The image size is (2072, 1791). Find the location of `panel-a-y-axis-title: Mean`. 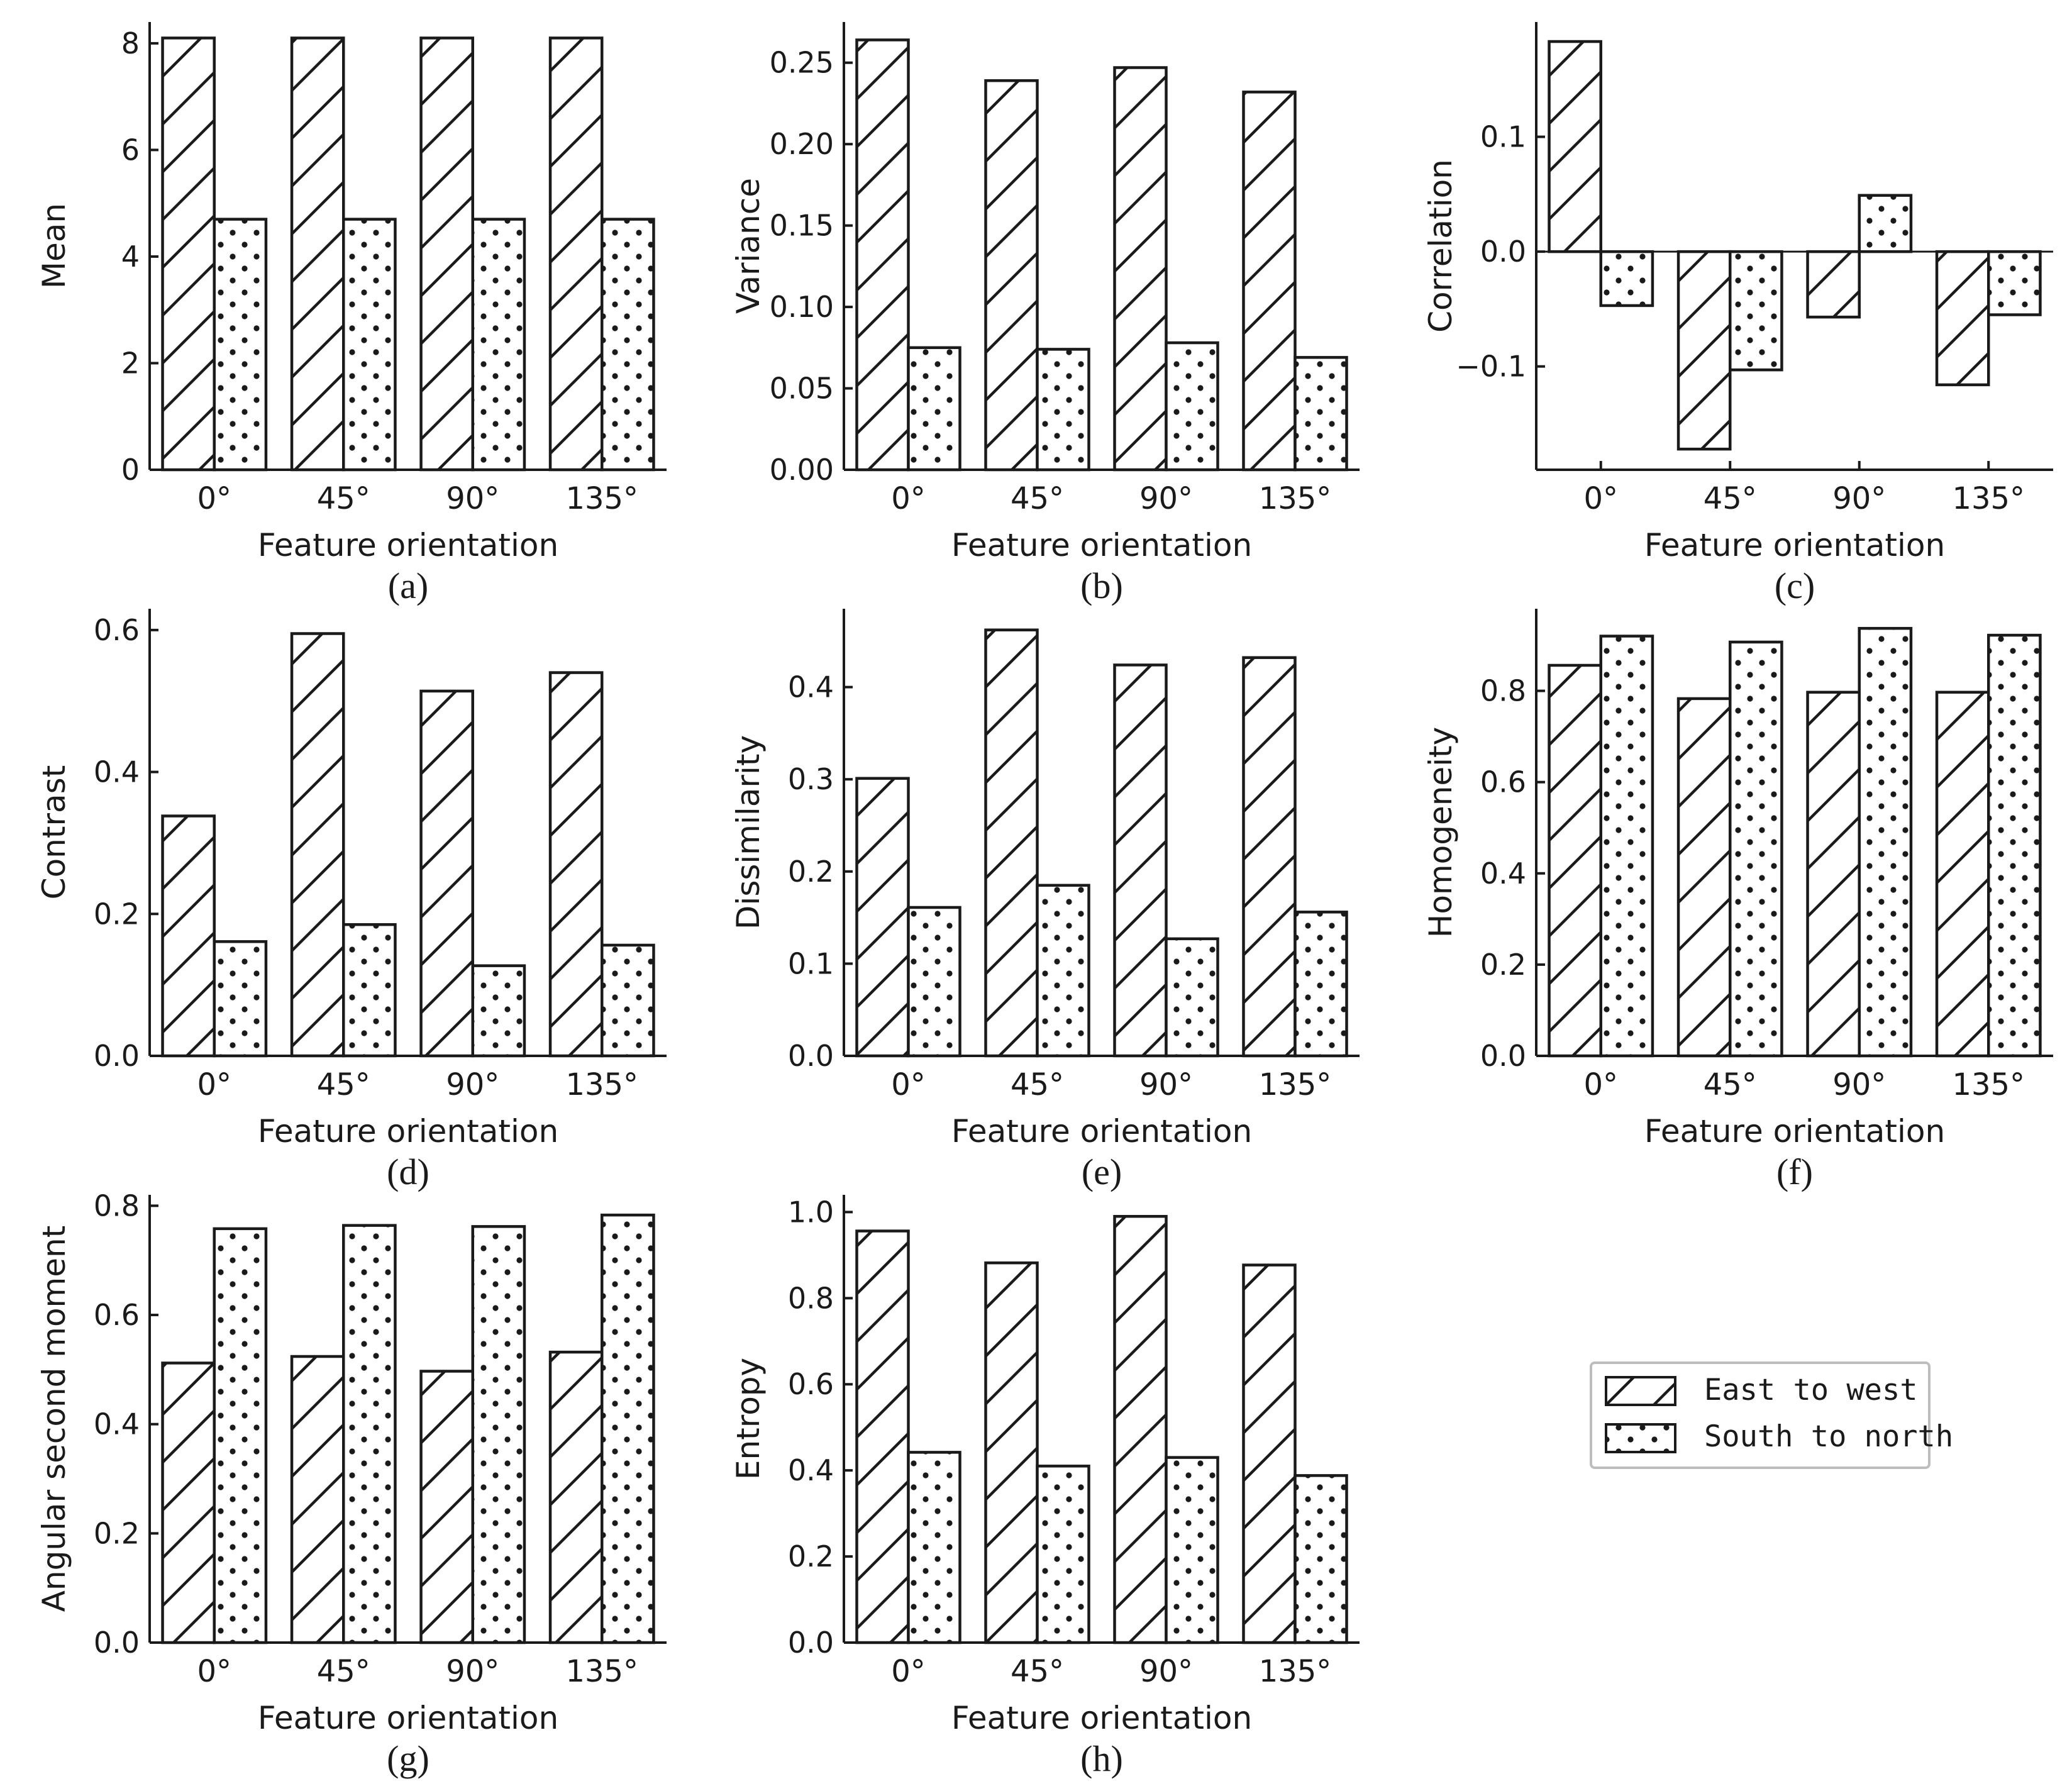

panel-a-y-axis-title: Mean is located at coordinates (54, 246).